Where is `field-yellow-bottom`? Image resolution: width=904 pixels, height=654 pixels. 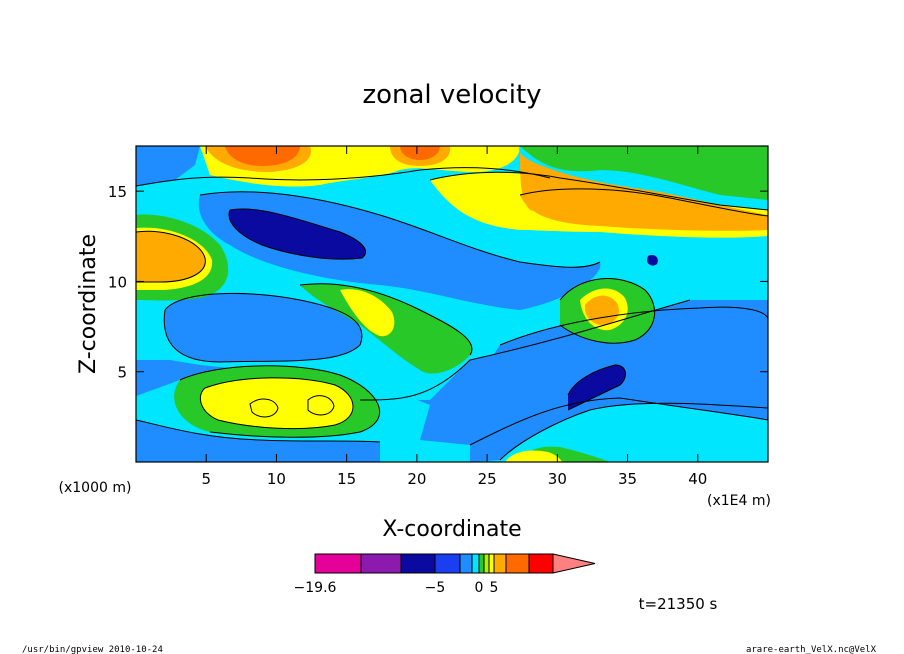 field-yellow-bottom is located at coordinates (533, 456).